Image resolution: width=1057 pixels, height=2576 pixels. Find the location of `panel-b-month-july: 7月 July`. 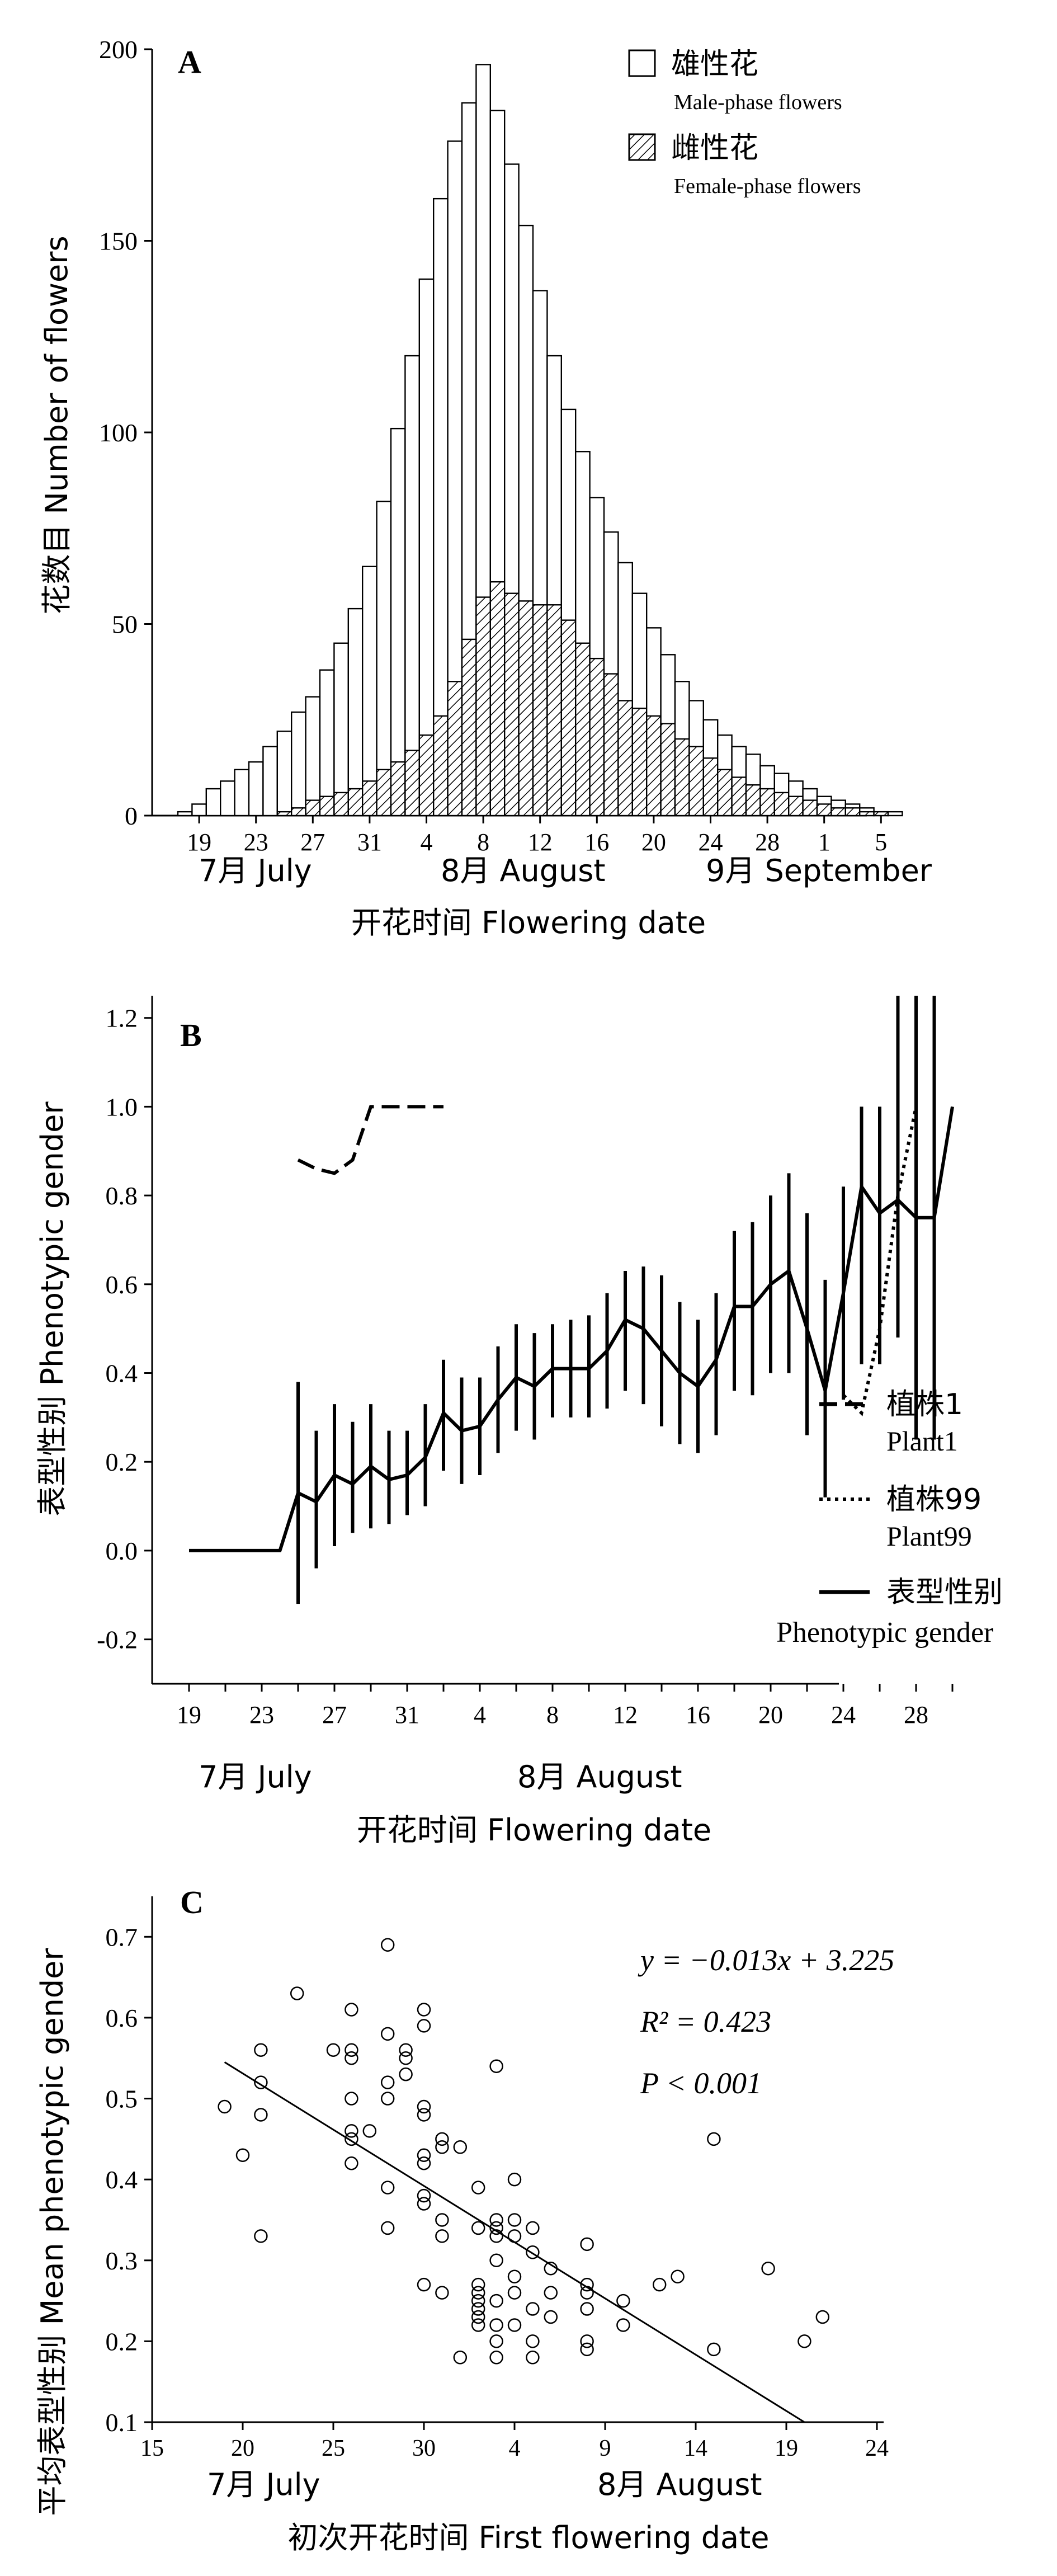

panel-b-month-july: 7月 July is located at coordinates (255, 1777).